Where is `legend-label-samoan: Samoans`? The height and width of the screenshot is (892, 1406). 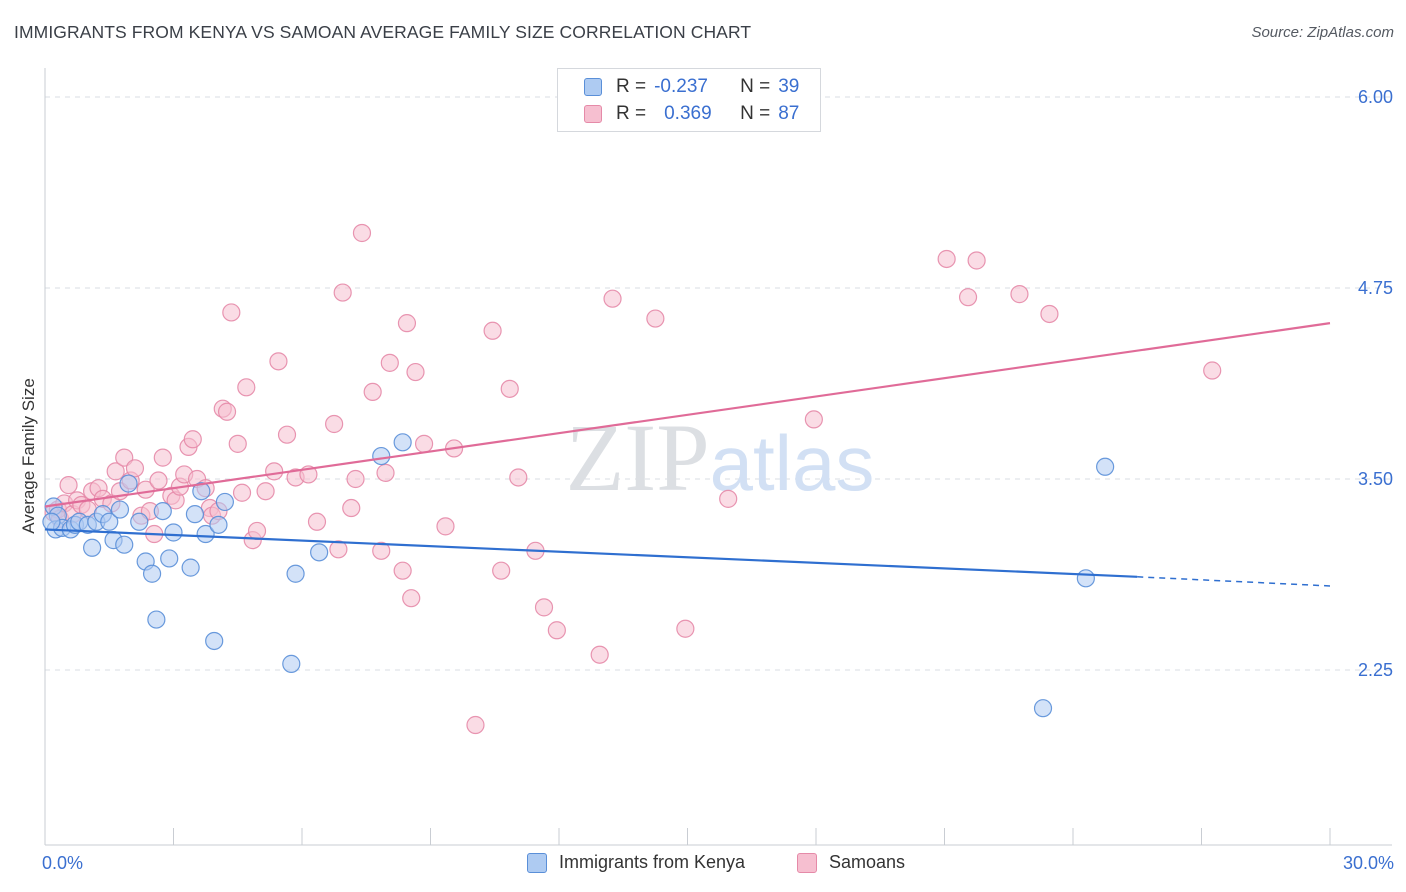
legend-label-samoan: Samoans is located at coordinates (867, 862).